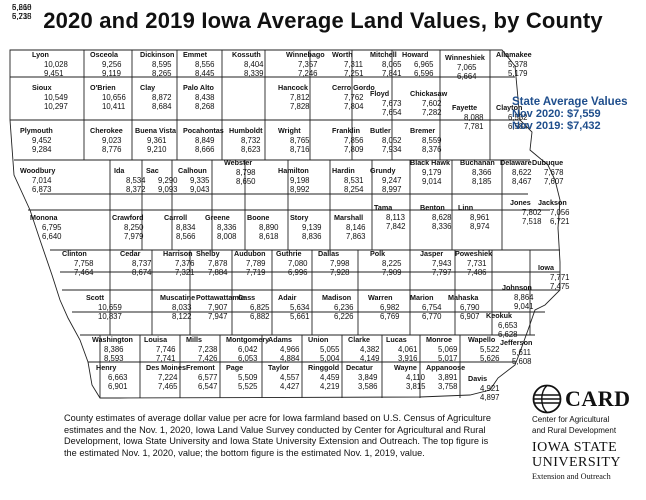  I want to click on county-value-2020: 9,290, so click(168, 180).